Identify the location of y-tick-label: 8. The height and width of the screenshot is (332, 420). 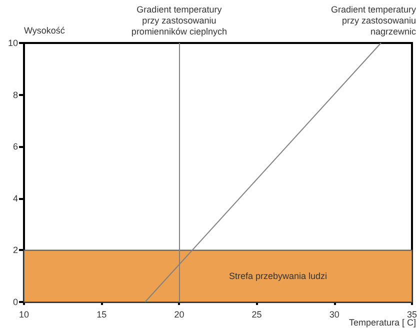
(15, 95).